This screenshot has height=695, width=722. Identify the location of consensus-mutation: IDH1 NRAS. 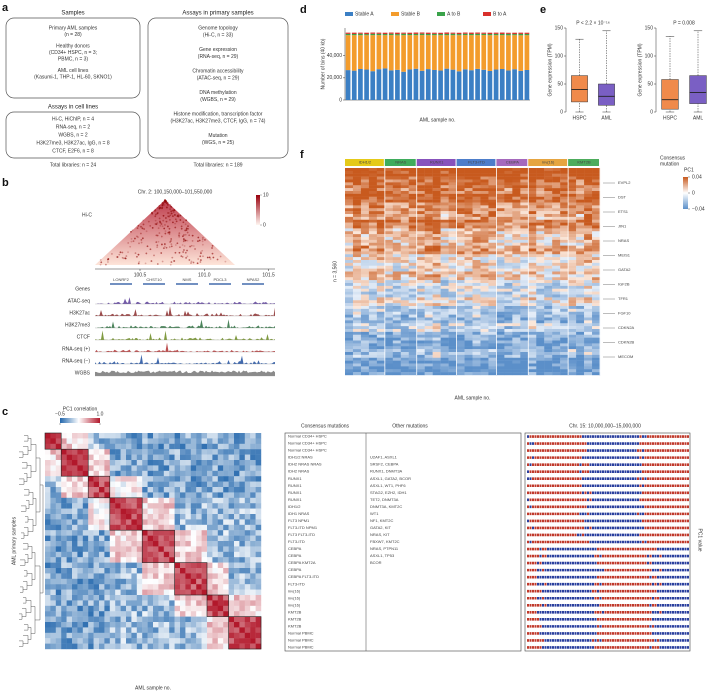
(299, 513).